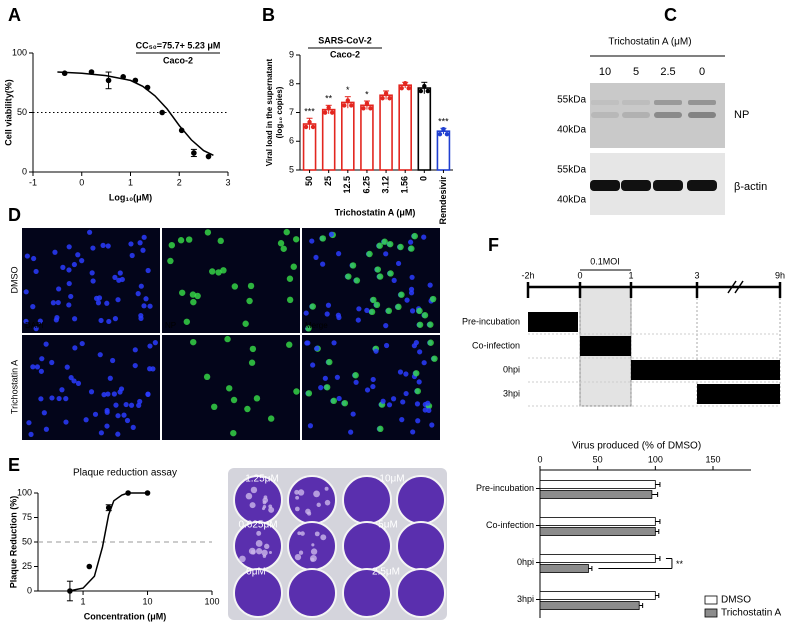  I want to click on x-tick-label: 1, so click(130, 182).